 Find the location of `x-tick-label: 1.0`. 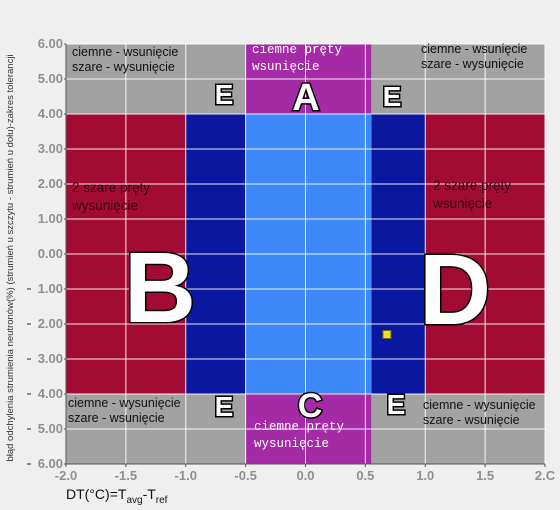

x-tick-label: 1.0 is located at coordinates (425, 475).